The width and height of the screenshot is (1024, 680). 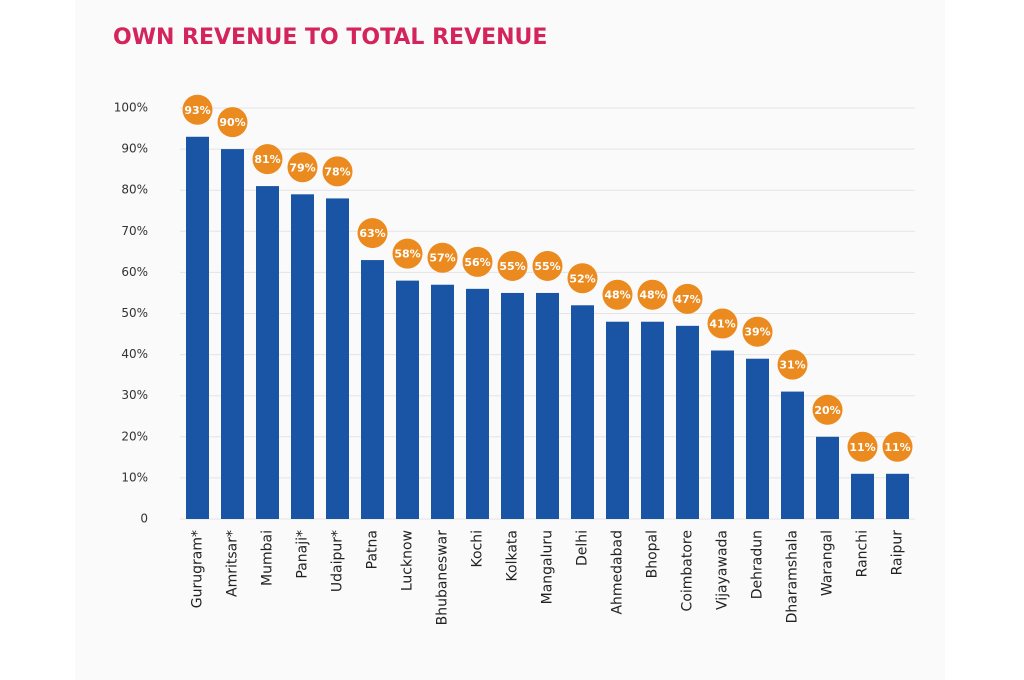 What do you see at coordinates (758, 564) in the screenshot?
I see `x-tick-label: Dehradun` at bounding box center [758, 564].